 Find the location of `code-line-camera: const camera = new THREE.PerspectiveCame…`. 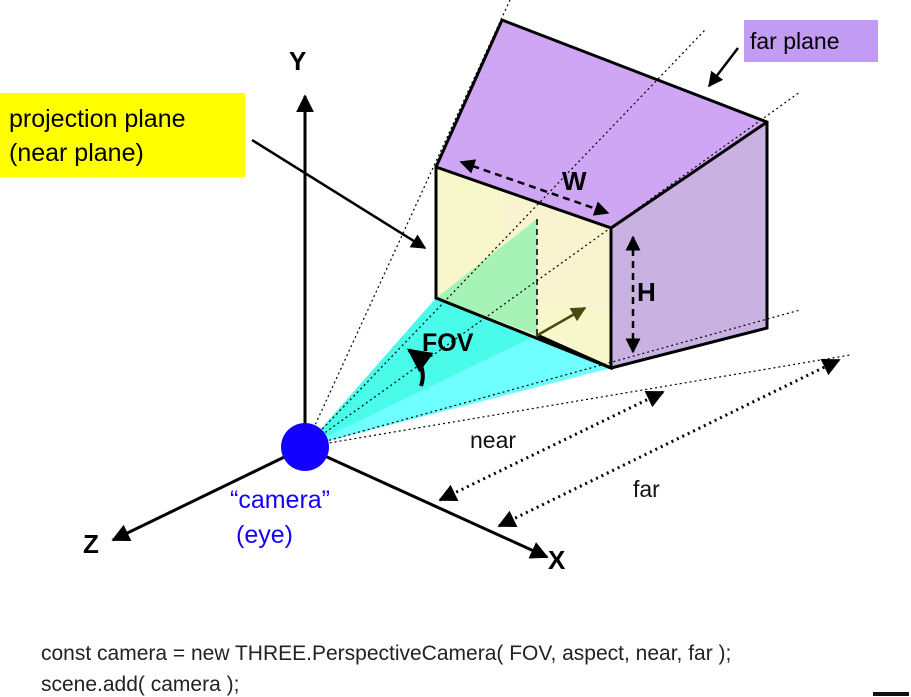

code-line-camera: const camera = new THREE.PerspectiveCame… is located at coordinates (386, 653).